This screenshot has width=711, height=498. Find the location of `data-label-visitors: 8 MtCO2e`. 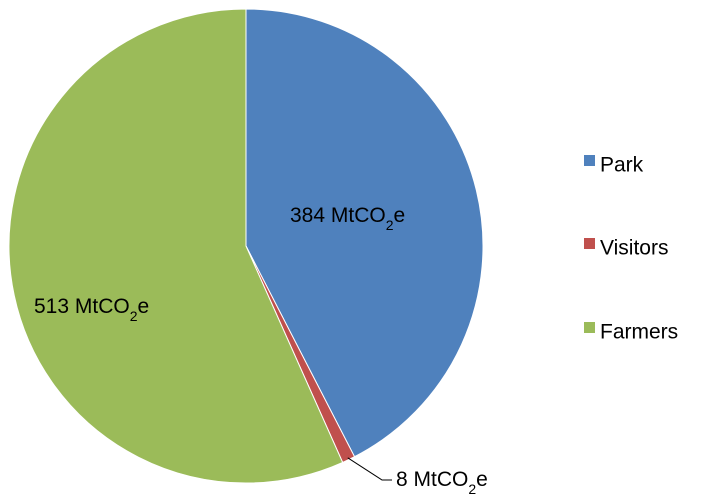

data-label-visitors: 8 MtCO2e is located at coordinates (442, 482).